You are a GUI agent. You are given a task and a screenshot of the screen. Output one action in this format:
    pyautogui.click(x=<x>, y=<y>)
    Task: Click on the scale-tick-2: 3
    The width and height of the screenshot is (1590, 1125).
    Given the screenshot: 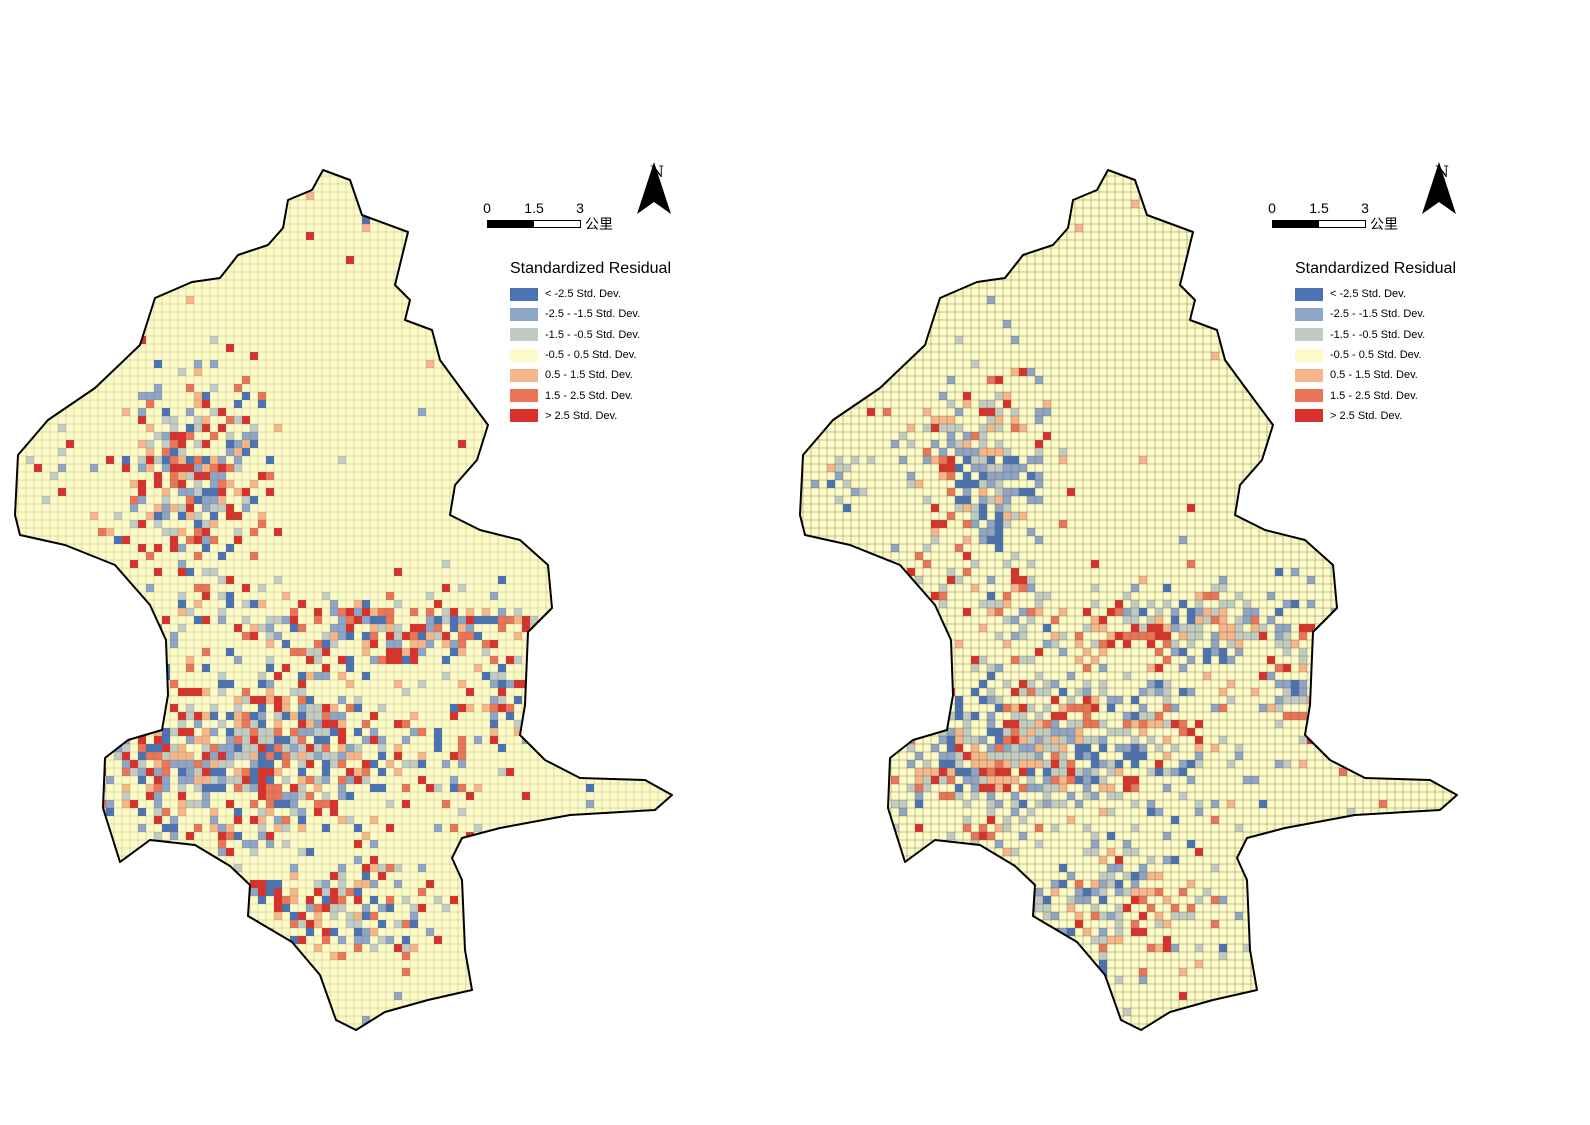 What is the action you would take?
    pyautogui.click(x=1365, y=208)
    